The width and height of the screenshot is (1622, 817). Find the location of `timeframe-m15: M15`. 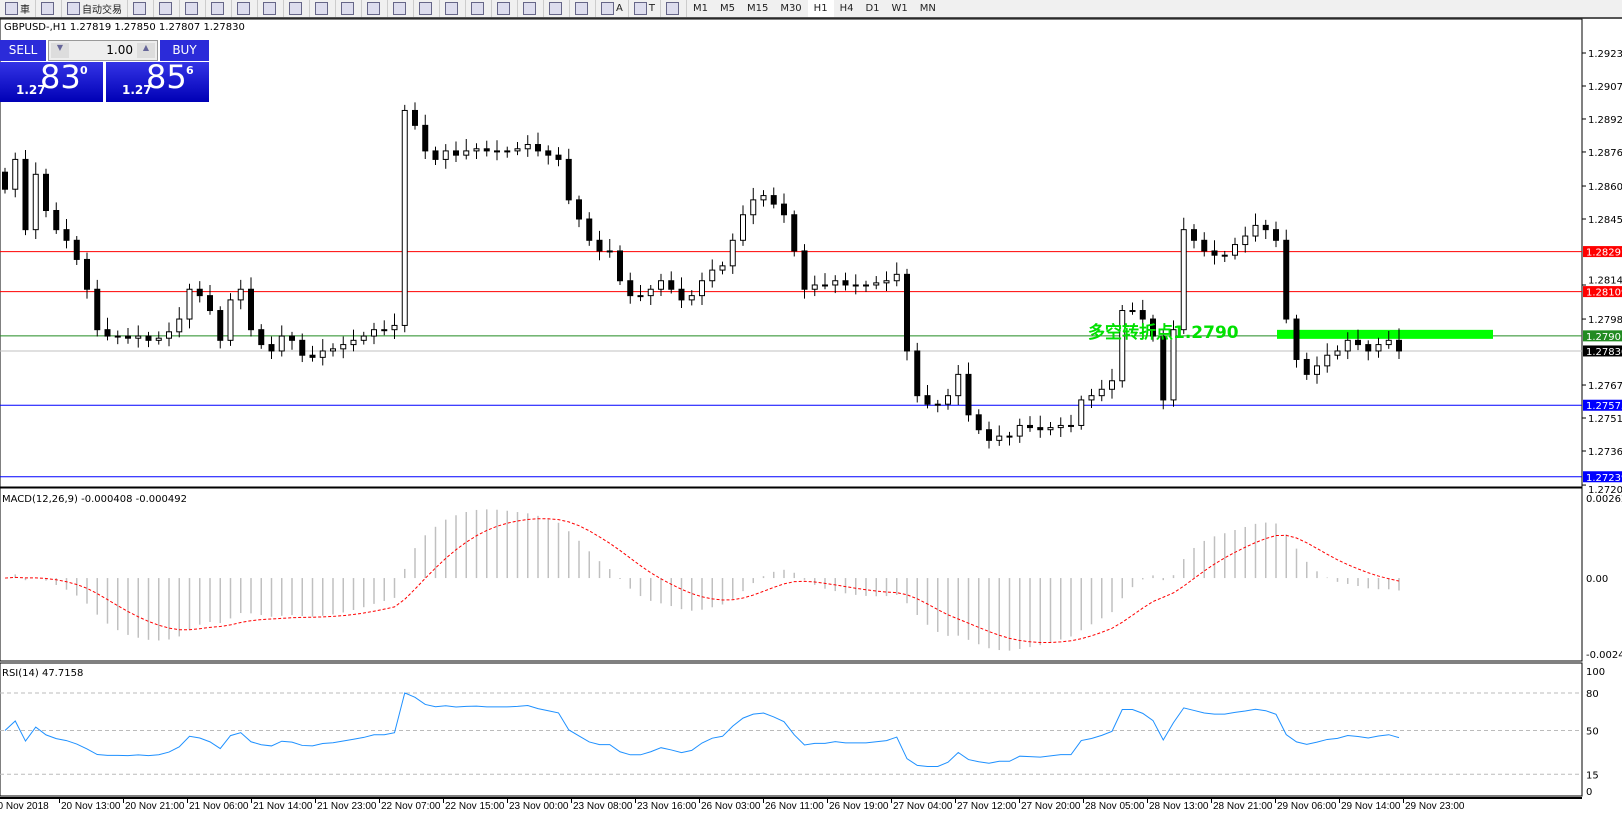

timeframe-m15: M15 is located at coordinates (757, 8).